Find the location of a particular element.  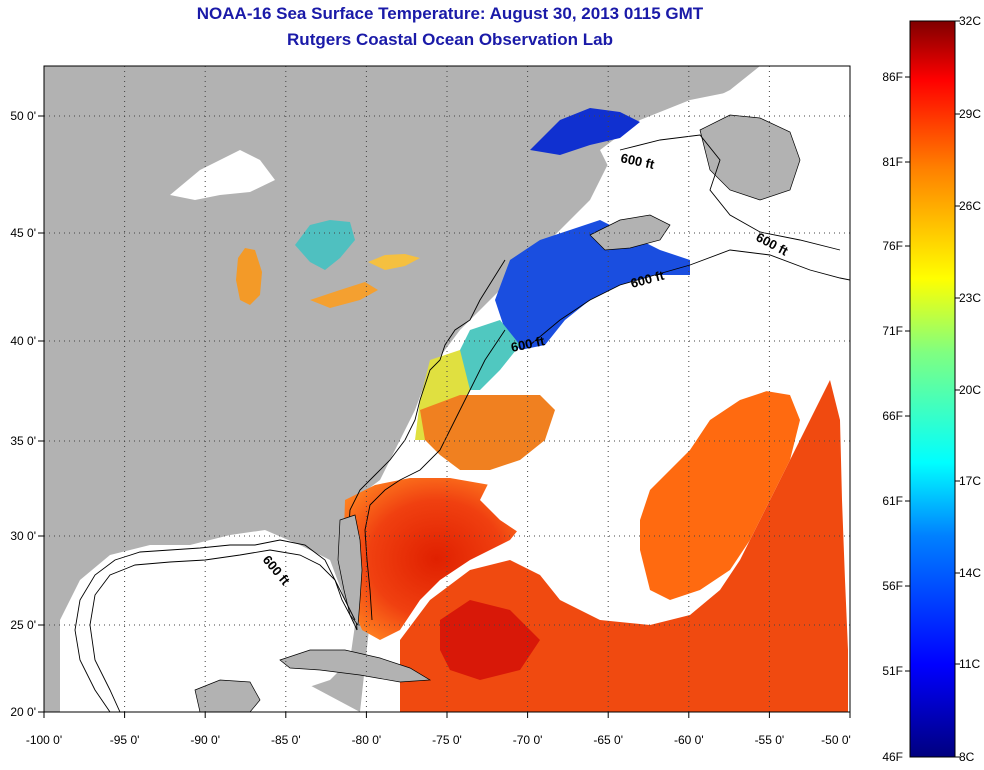

colorbar-c-label: 11C is located at coordinates (969, 664).